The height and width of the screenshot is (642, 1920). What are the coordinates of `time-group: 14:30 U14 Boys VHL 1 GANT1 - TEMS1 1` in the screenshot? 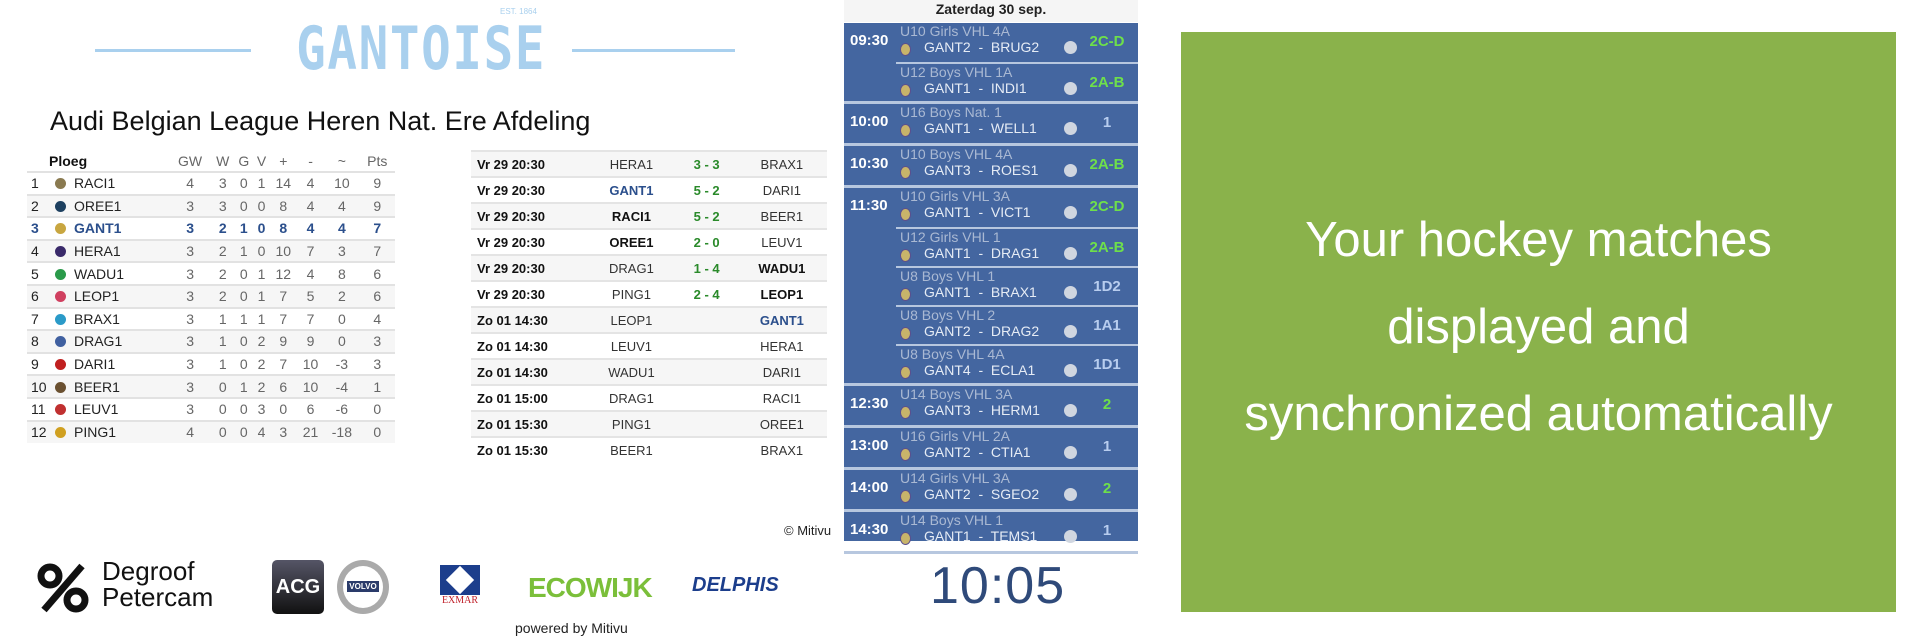 It's located at (991, 533).